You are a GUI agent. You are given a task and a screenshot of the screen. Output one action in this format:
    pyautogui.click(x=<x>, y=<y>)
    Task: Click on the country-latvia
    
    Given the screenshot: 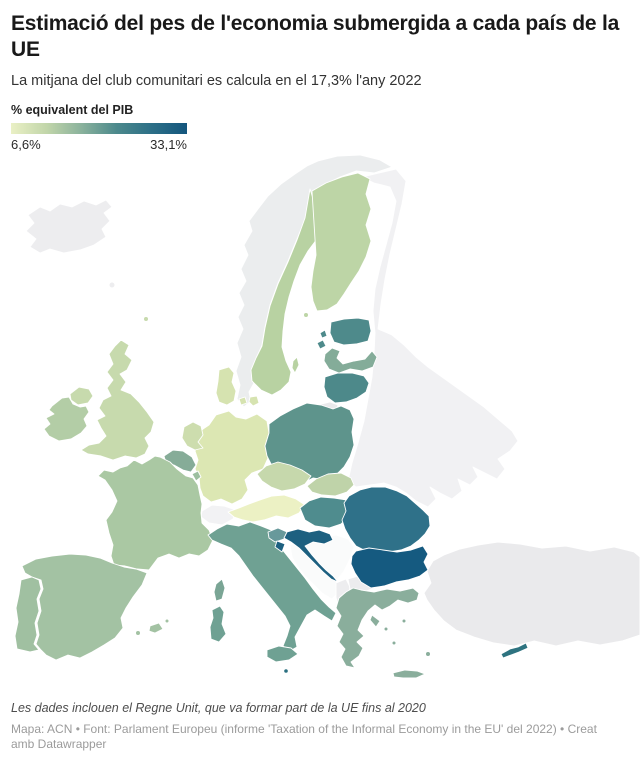 What is the action you would take?
    pyautogui.click(x=350, y=360)
    